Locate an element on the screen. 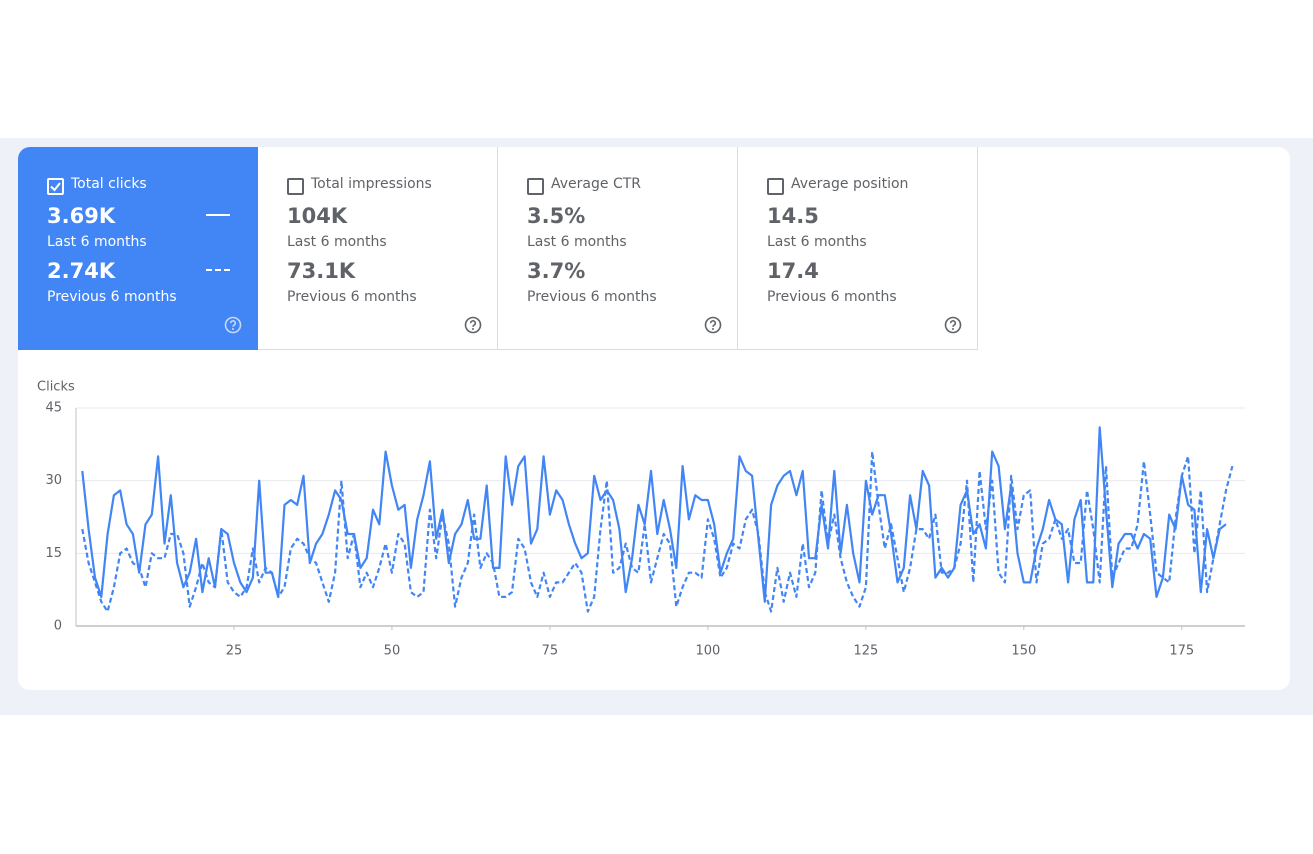 The image size is (1313, 854). current-value: 104K is located at coordinates (317, 216).